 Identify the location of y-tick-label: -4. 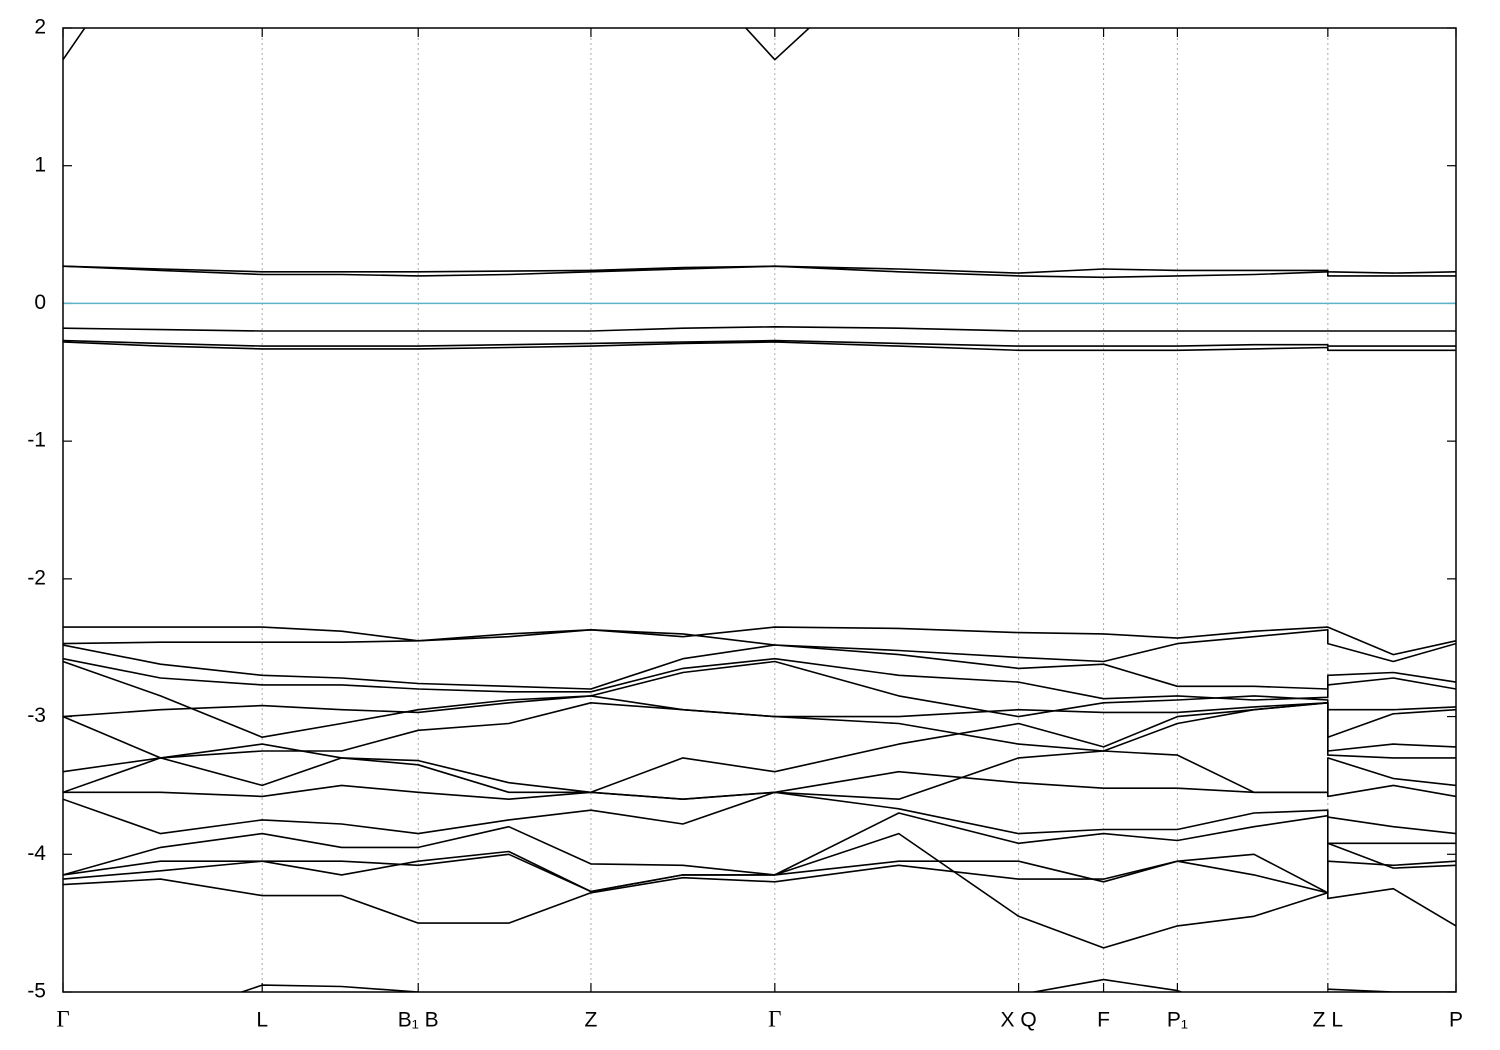
(36, 853).